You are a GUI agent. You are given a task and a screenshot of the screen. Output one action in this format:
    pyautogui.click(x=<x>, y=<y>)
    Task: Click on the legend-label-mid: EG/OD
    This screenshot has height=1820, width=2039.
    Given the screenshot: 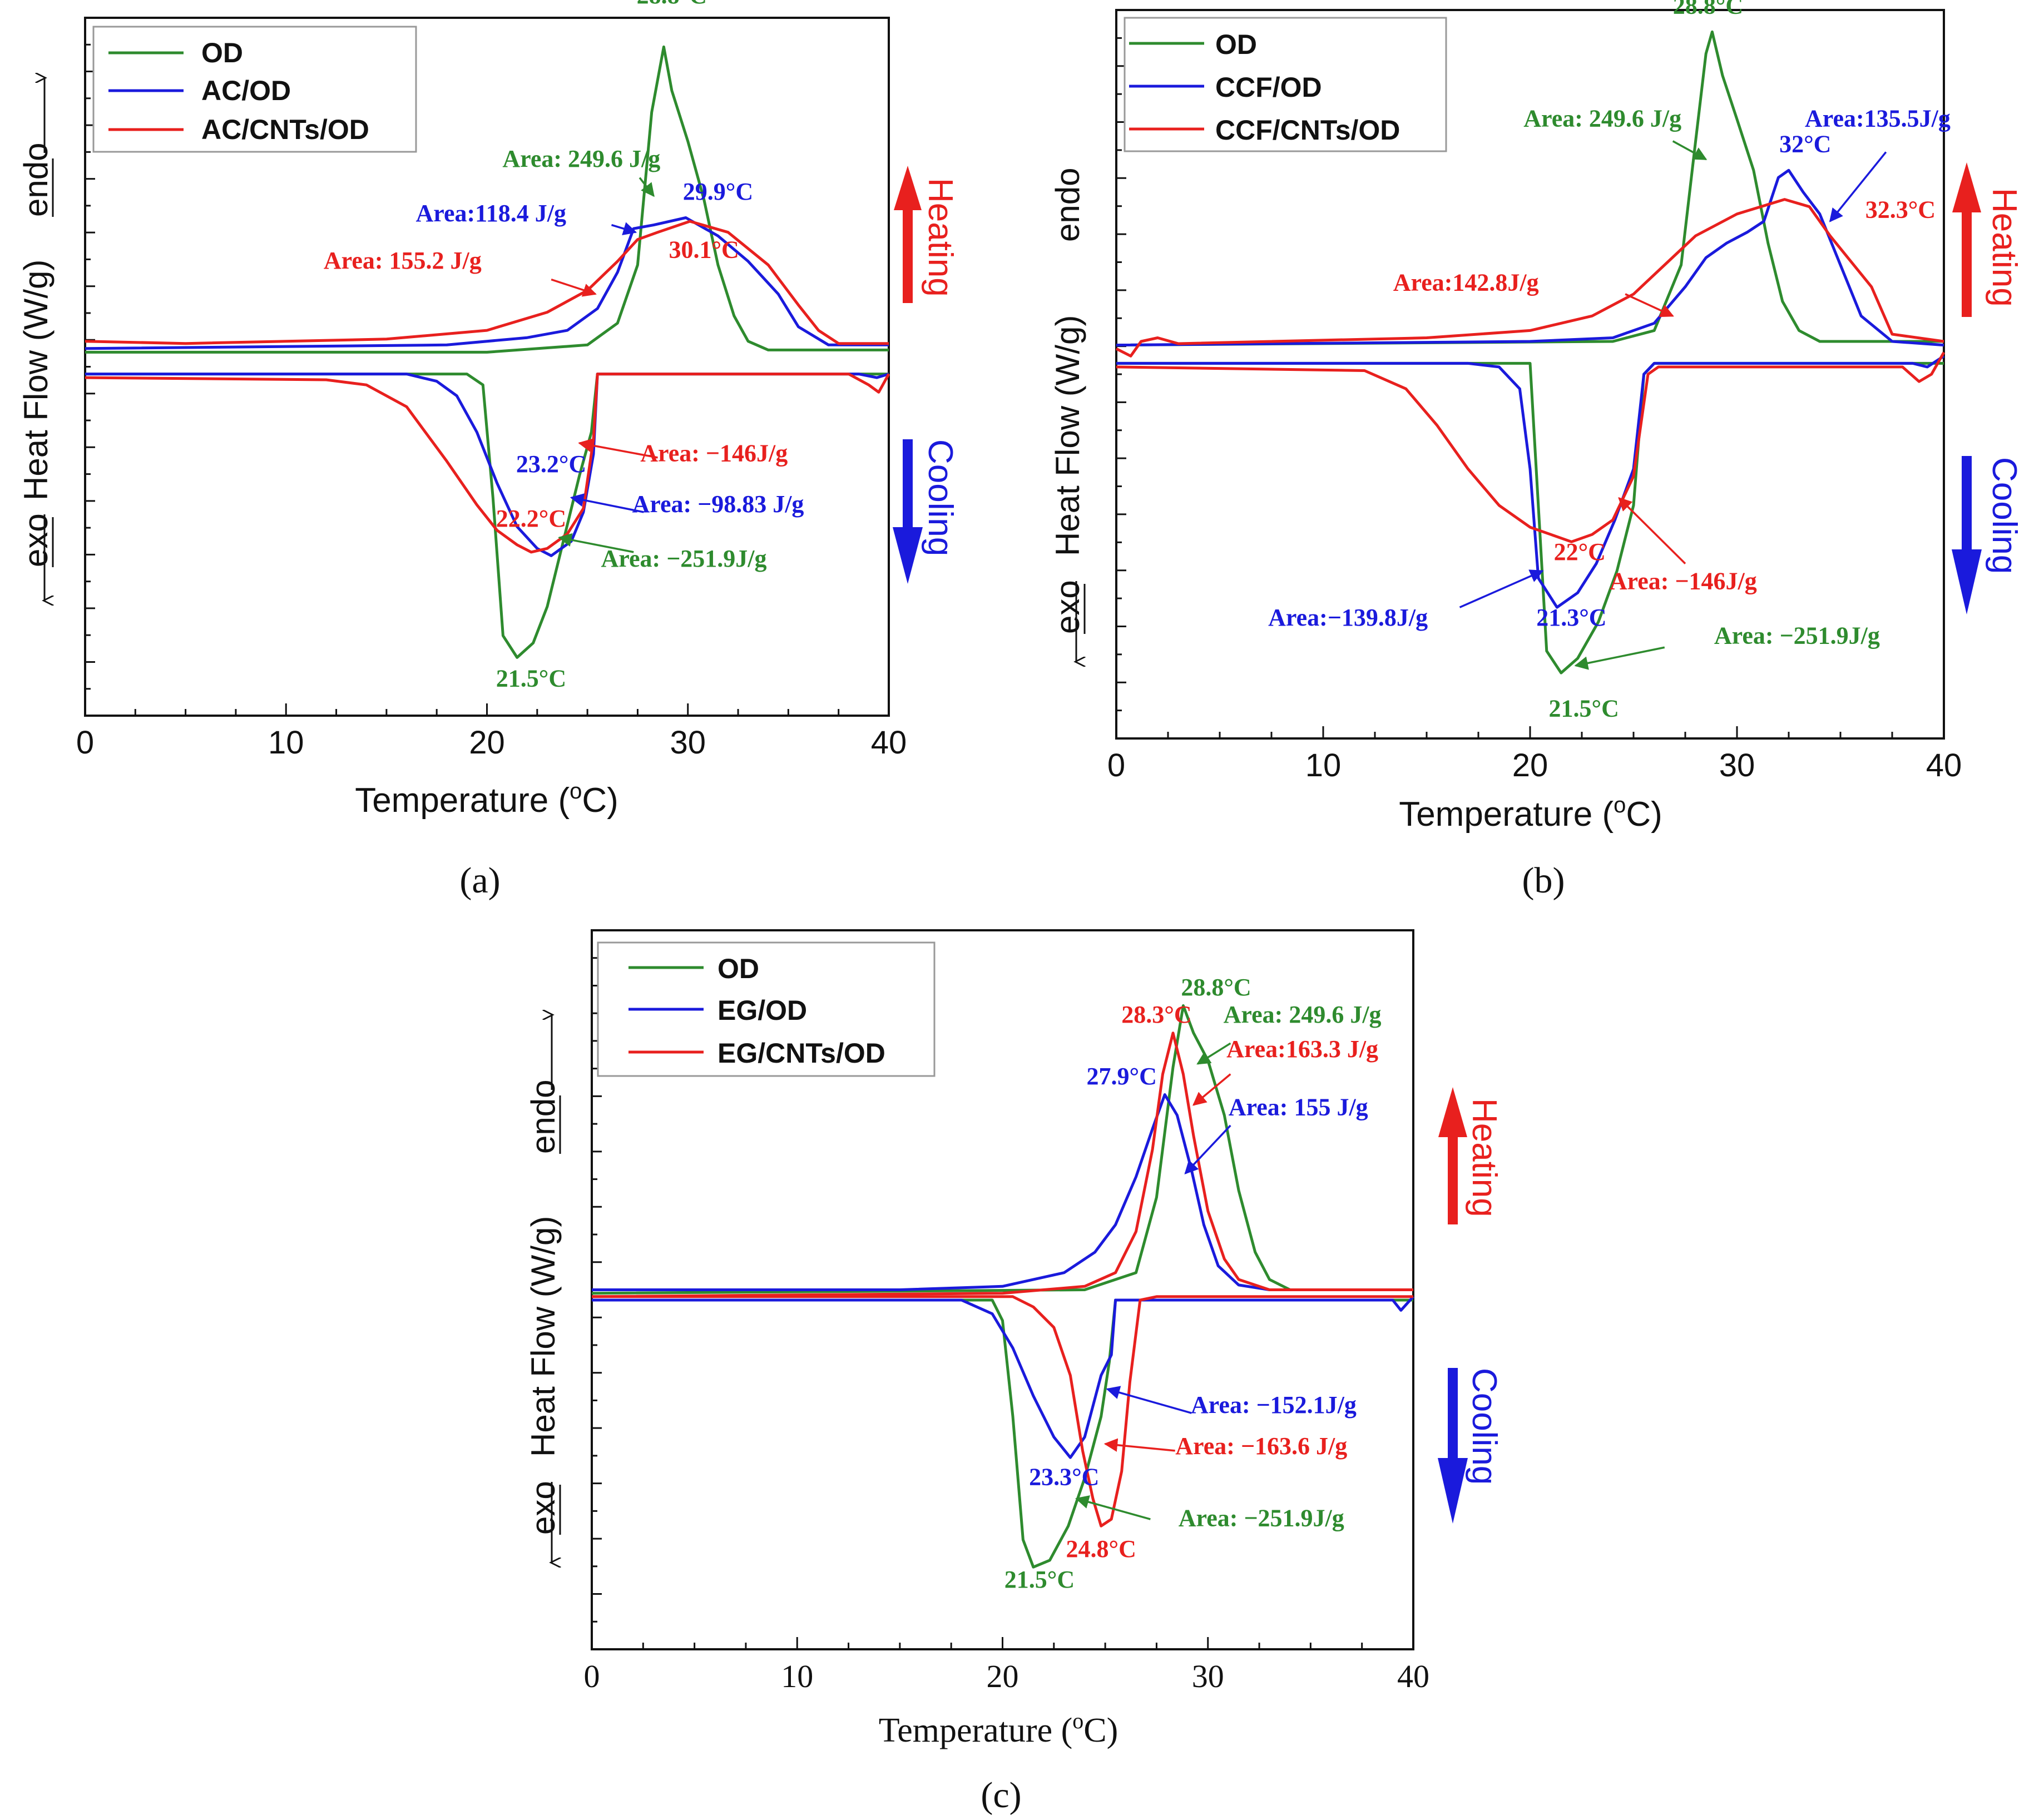 What is the action you would take?
    pyautogui.click(x=762, y=1010)
    